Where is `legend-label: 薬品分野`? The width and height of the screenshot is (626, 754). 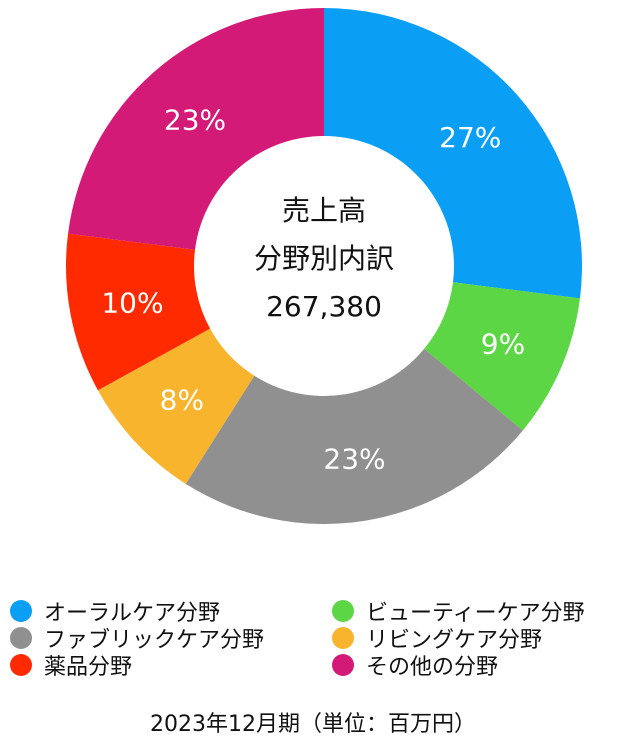
legend-label: 薬品分野 is located at coordinates (88, 667).